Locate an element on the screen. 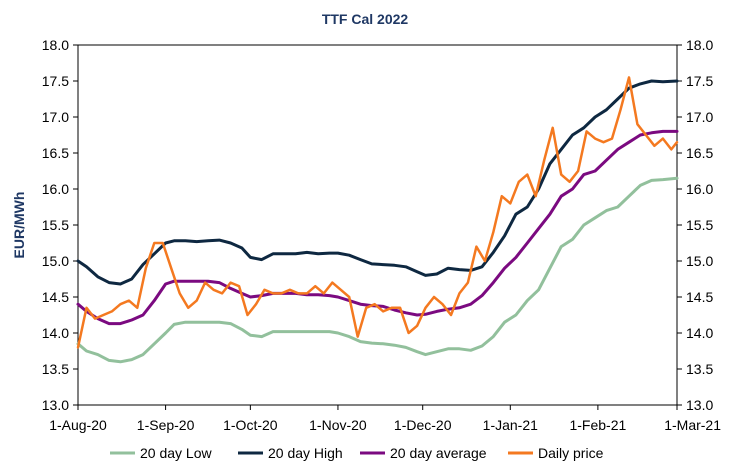 The height and width of the screenshot is (475, 731). y-tick-label-left: 14.0 is located at coordinates (55, 333).